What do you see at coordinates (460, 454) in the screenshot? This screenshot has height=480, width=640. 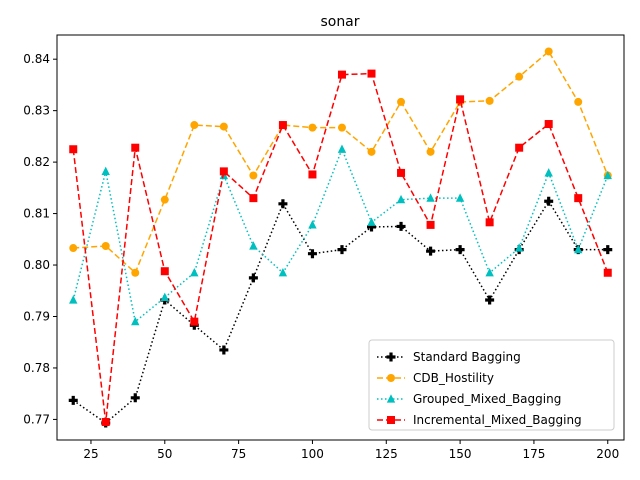 I see `x-tick-label: 150` at bounding box center [460, 454].